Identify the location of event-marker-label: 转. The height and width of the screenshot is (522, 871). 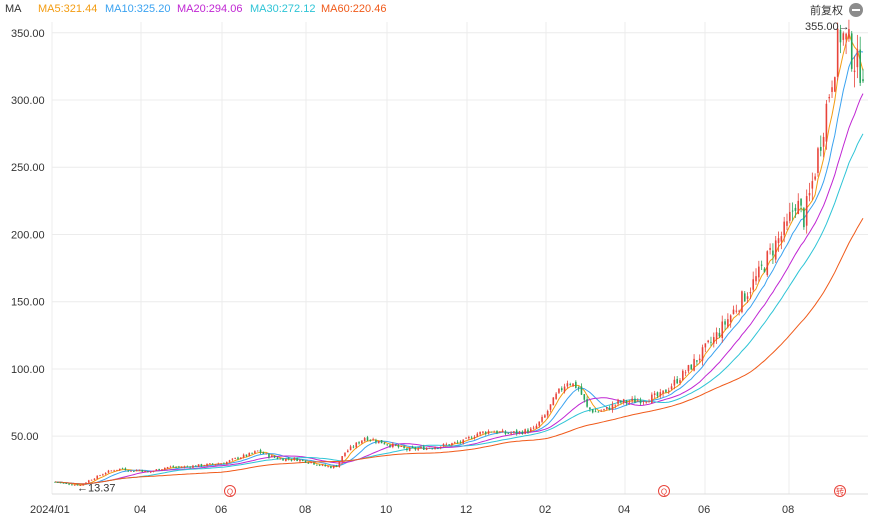
(840, 492).